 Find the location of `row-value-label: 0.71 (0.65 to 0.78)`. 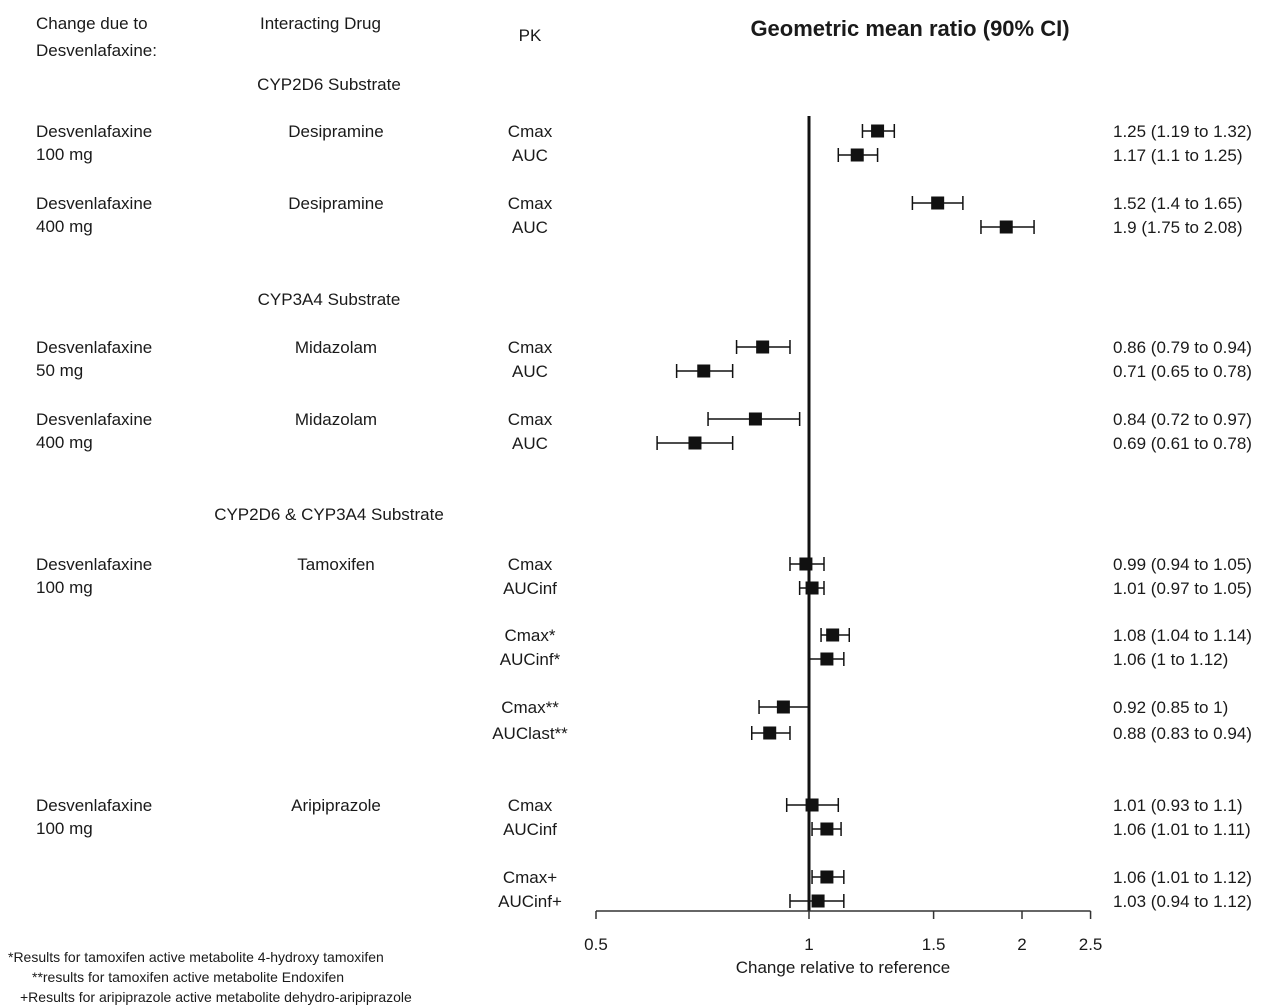

row-value-label: 0.71 (0.65 to 0.78) is located at coordinates (1182, 371).